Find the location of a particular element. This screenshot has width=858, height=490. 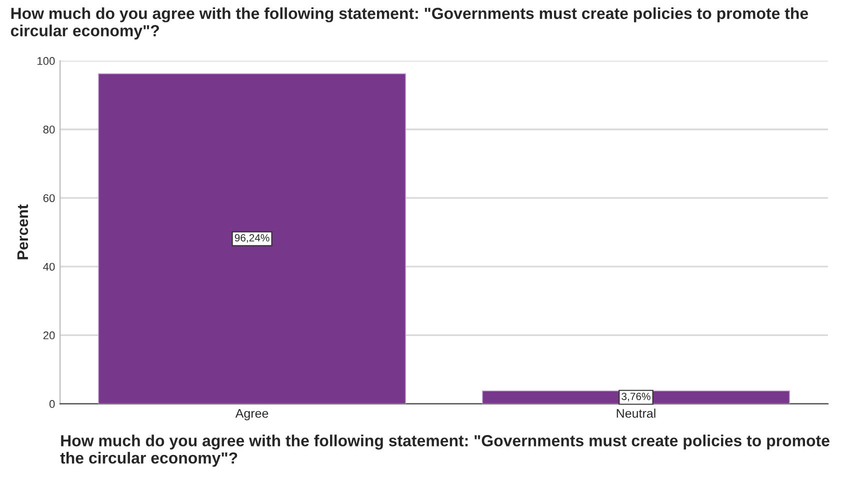

x-tick-label: Agree is located at coordinates (251, 414).